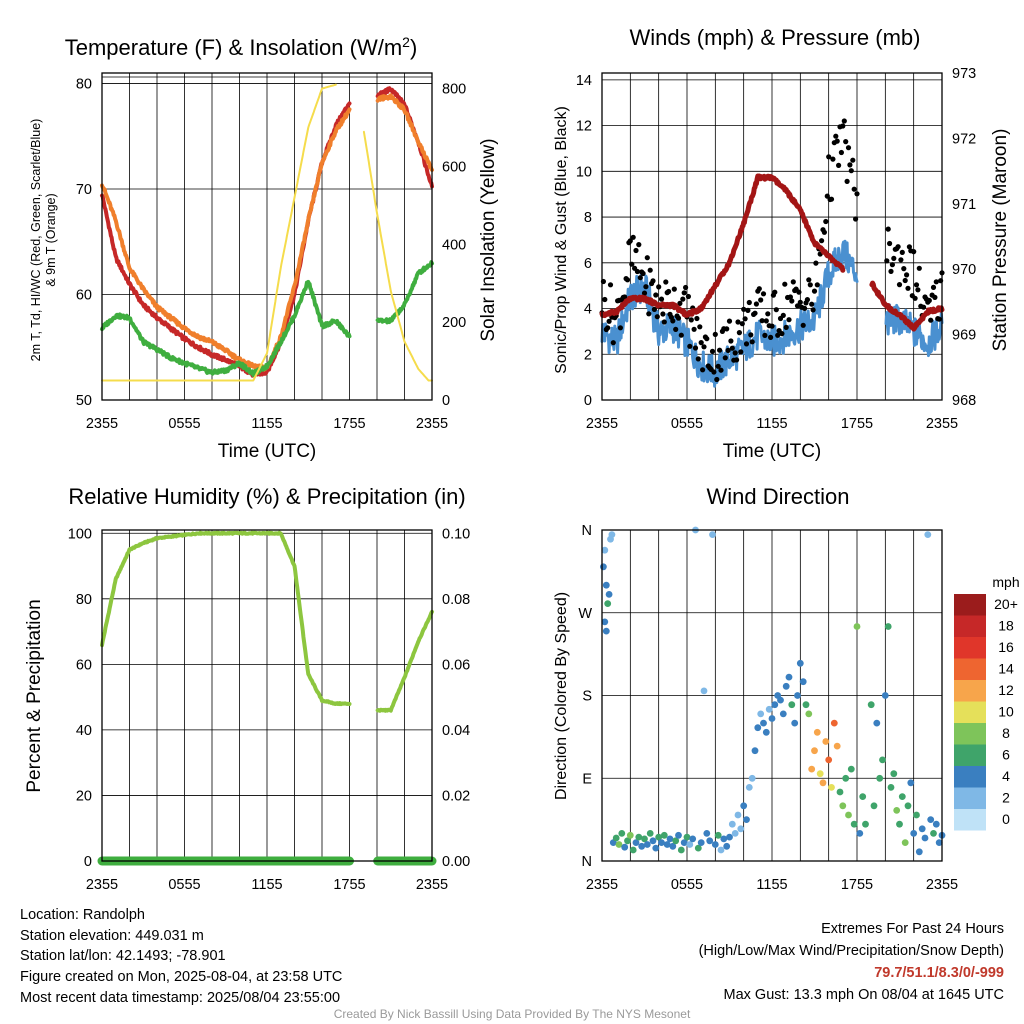  Describe the element at coordinates (1006, 776) in the screenshot. I see `legend-label: 4` at that location.